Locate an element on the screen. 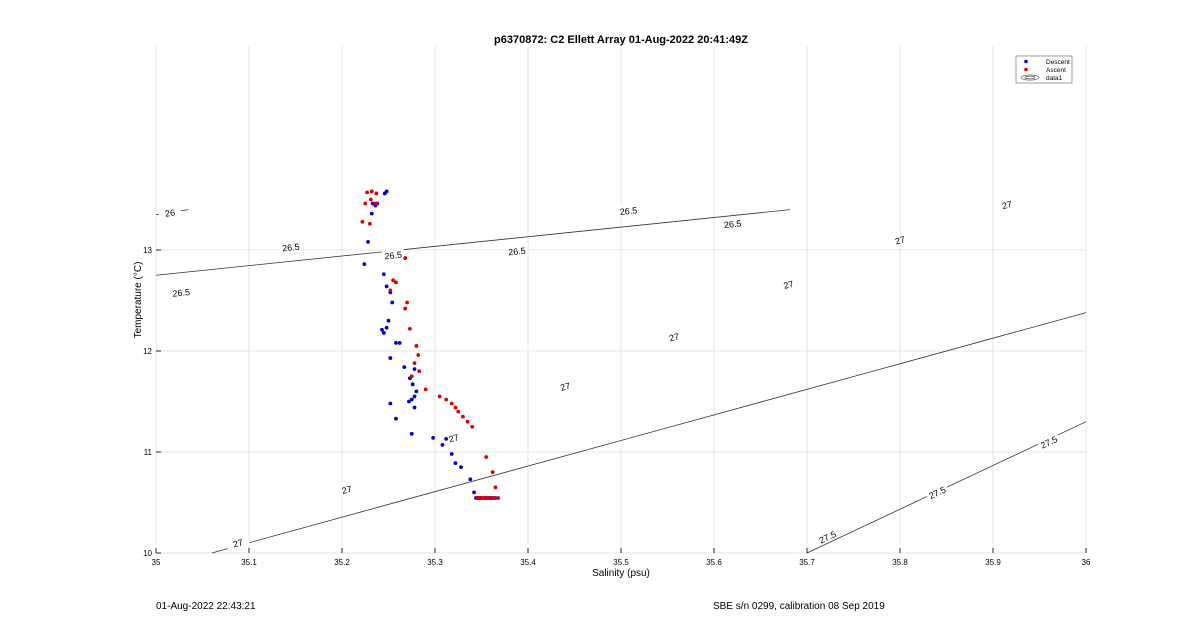 The width and height of the screenshot is (1200, 622). y-tick-label: 10 is located at coordinates (147, 553).